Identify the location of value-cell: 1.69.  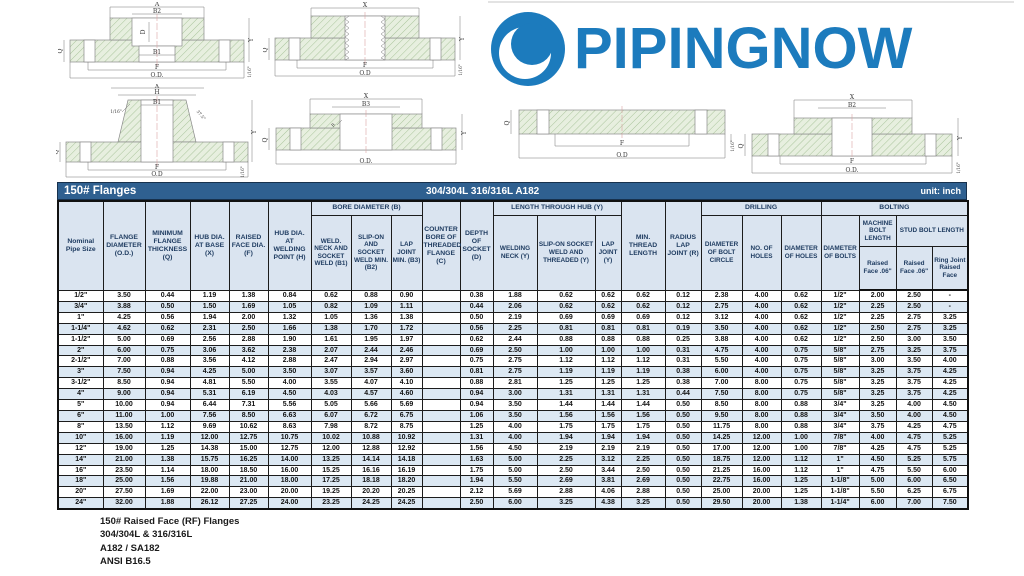
(167, 492).